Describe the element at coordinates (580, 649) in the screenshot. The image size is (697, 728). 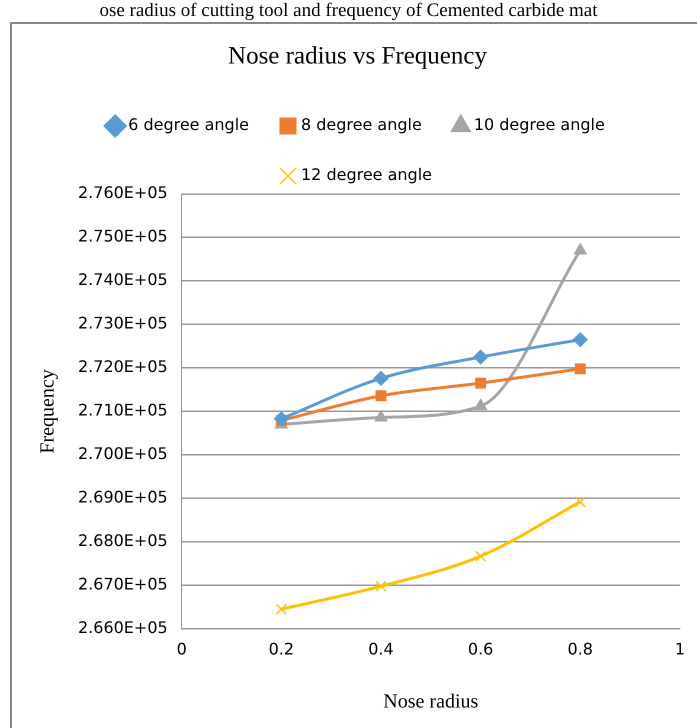
I see `x-tick-label: 0.8` at that location.